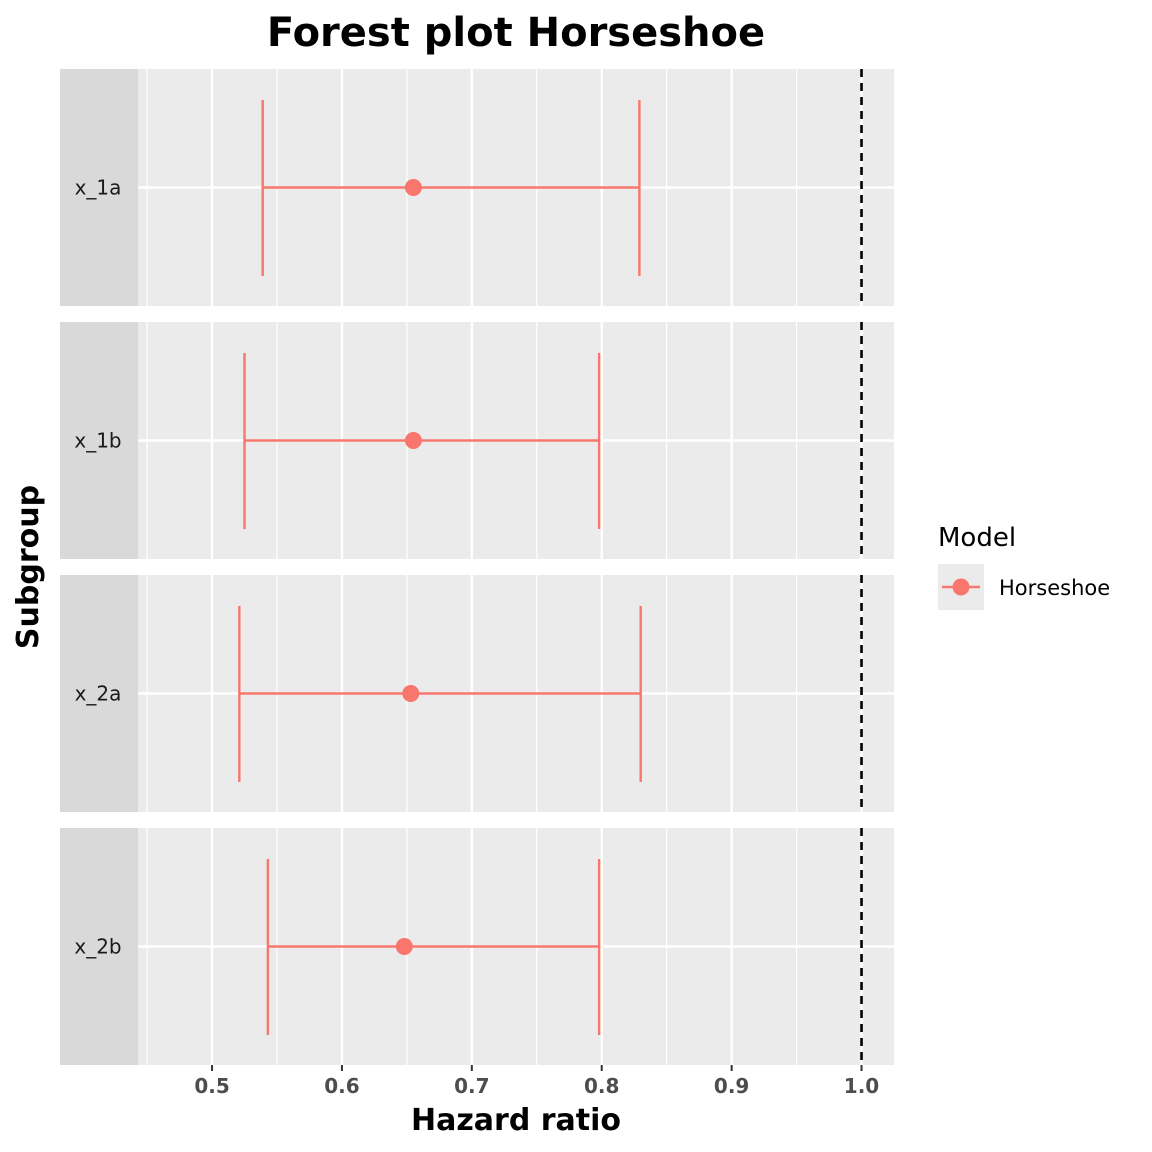 The image size is (1152, 1152). I want to click on facet-label: x_2b, so click(97, 947).